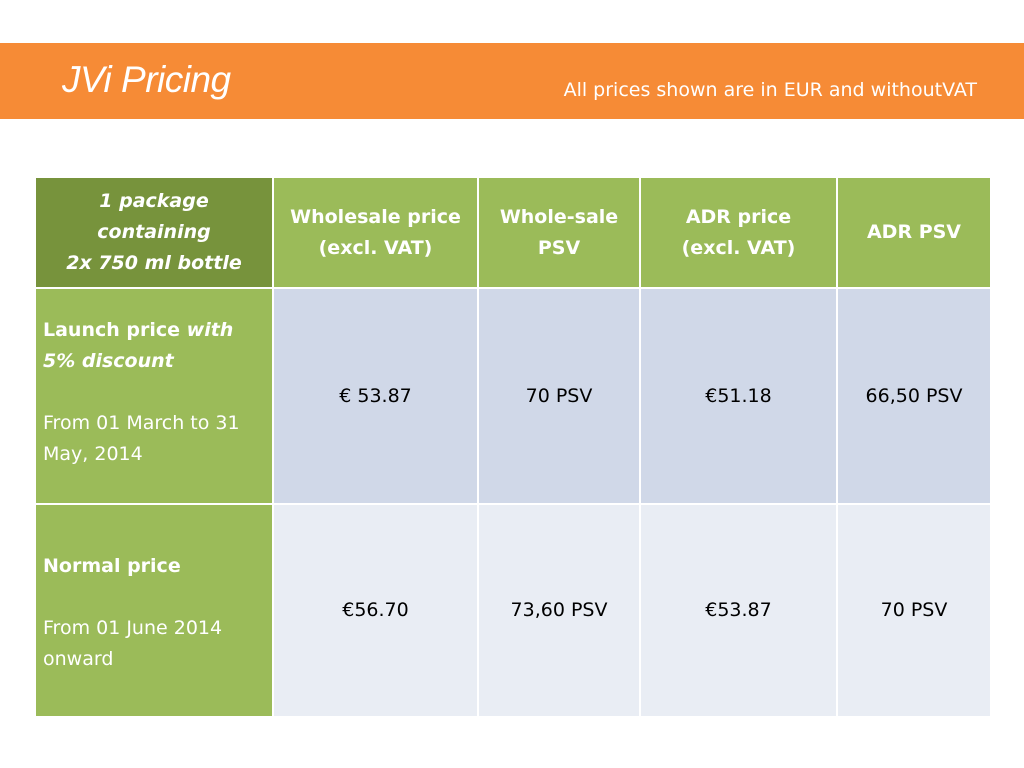  I want to click on table-cell: €56.70, so click(375, 610).